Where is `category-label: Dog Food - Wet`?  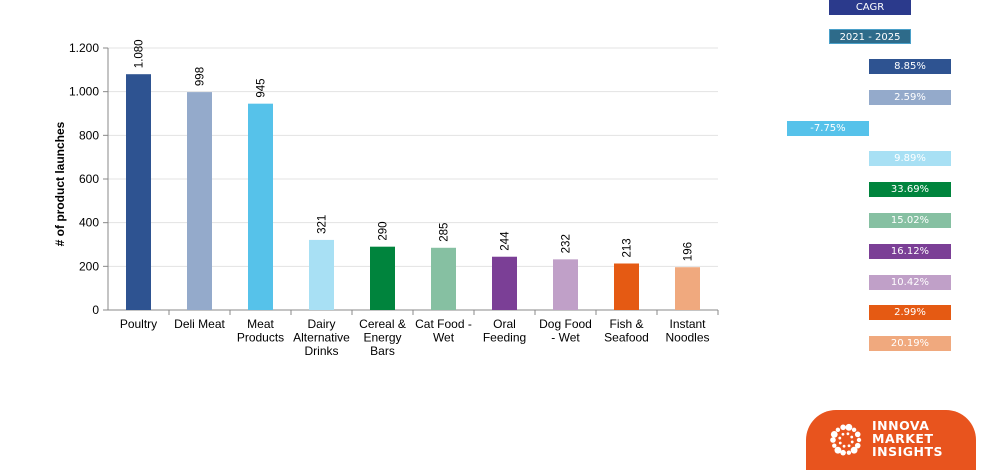 category-label: Dog Food - Wet is located at coordinates (565, 331).